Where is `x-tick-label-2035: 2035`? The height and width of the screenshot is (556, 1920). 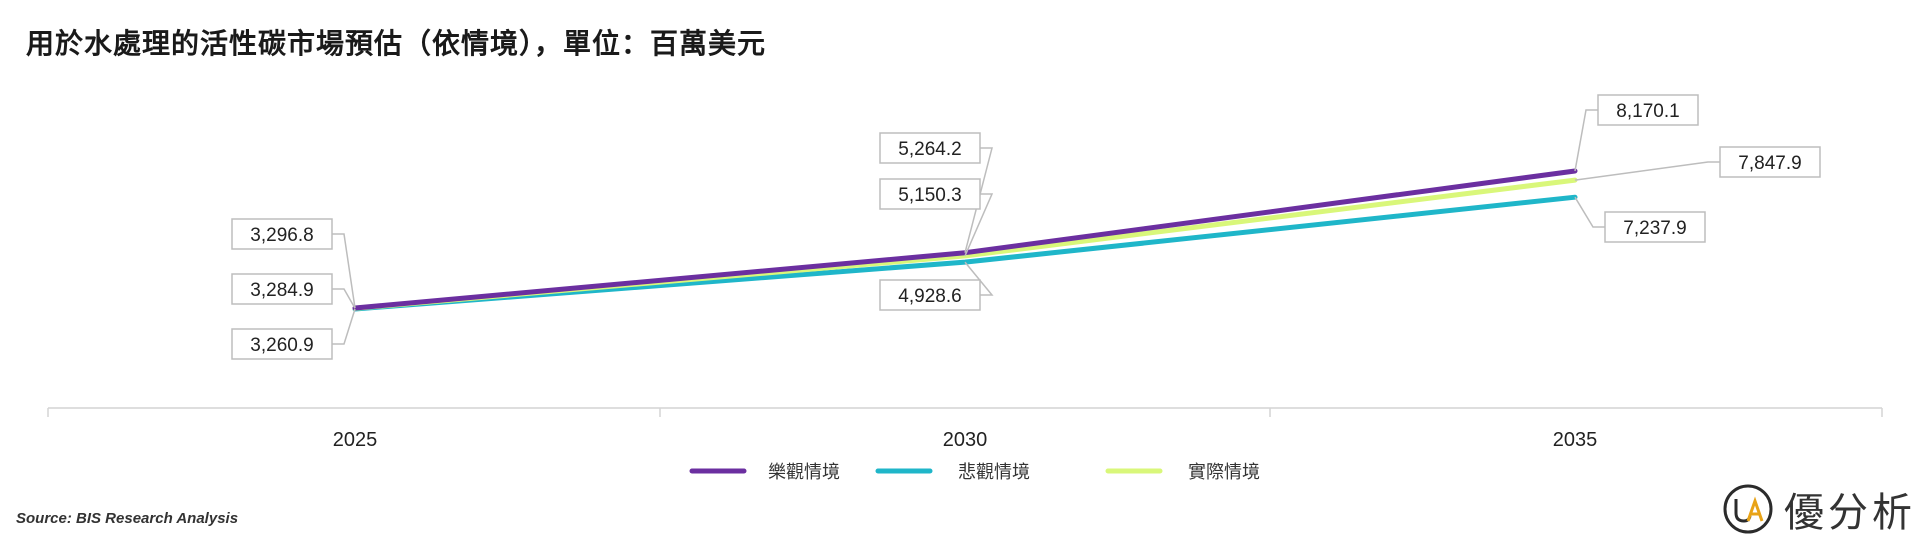
x-tick-label-2035: 2035 is located at coordinates (1575, 440).